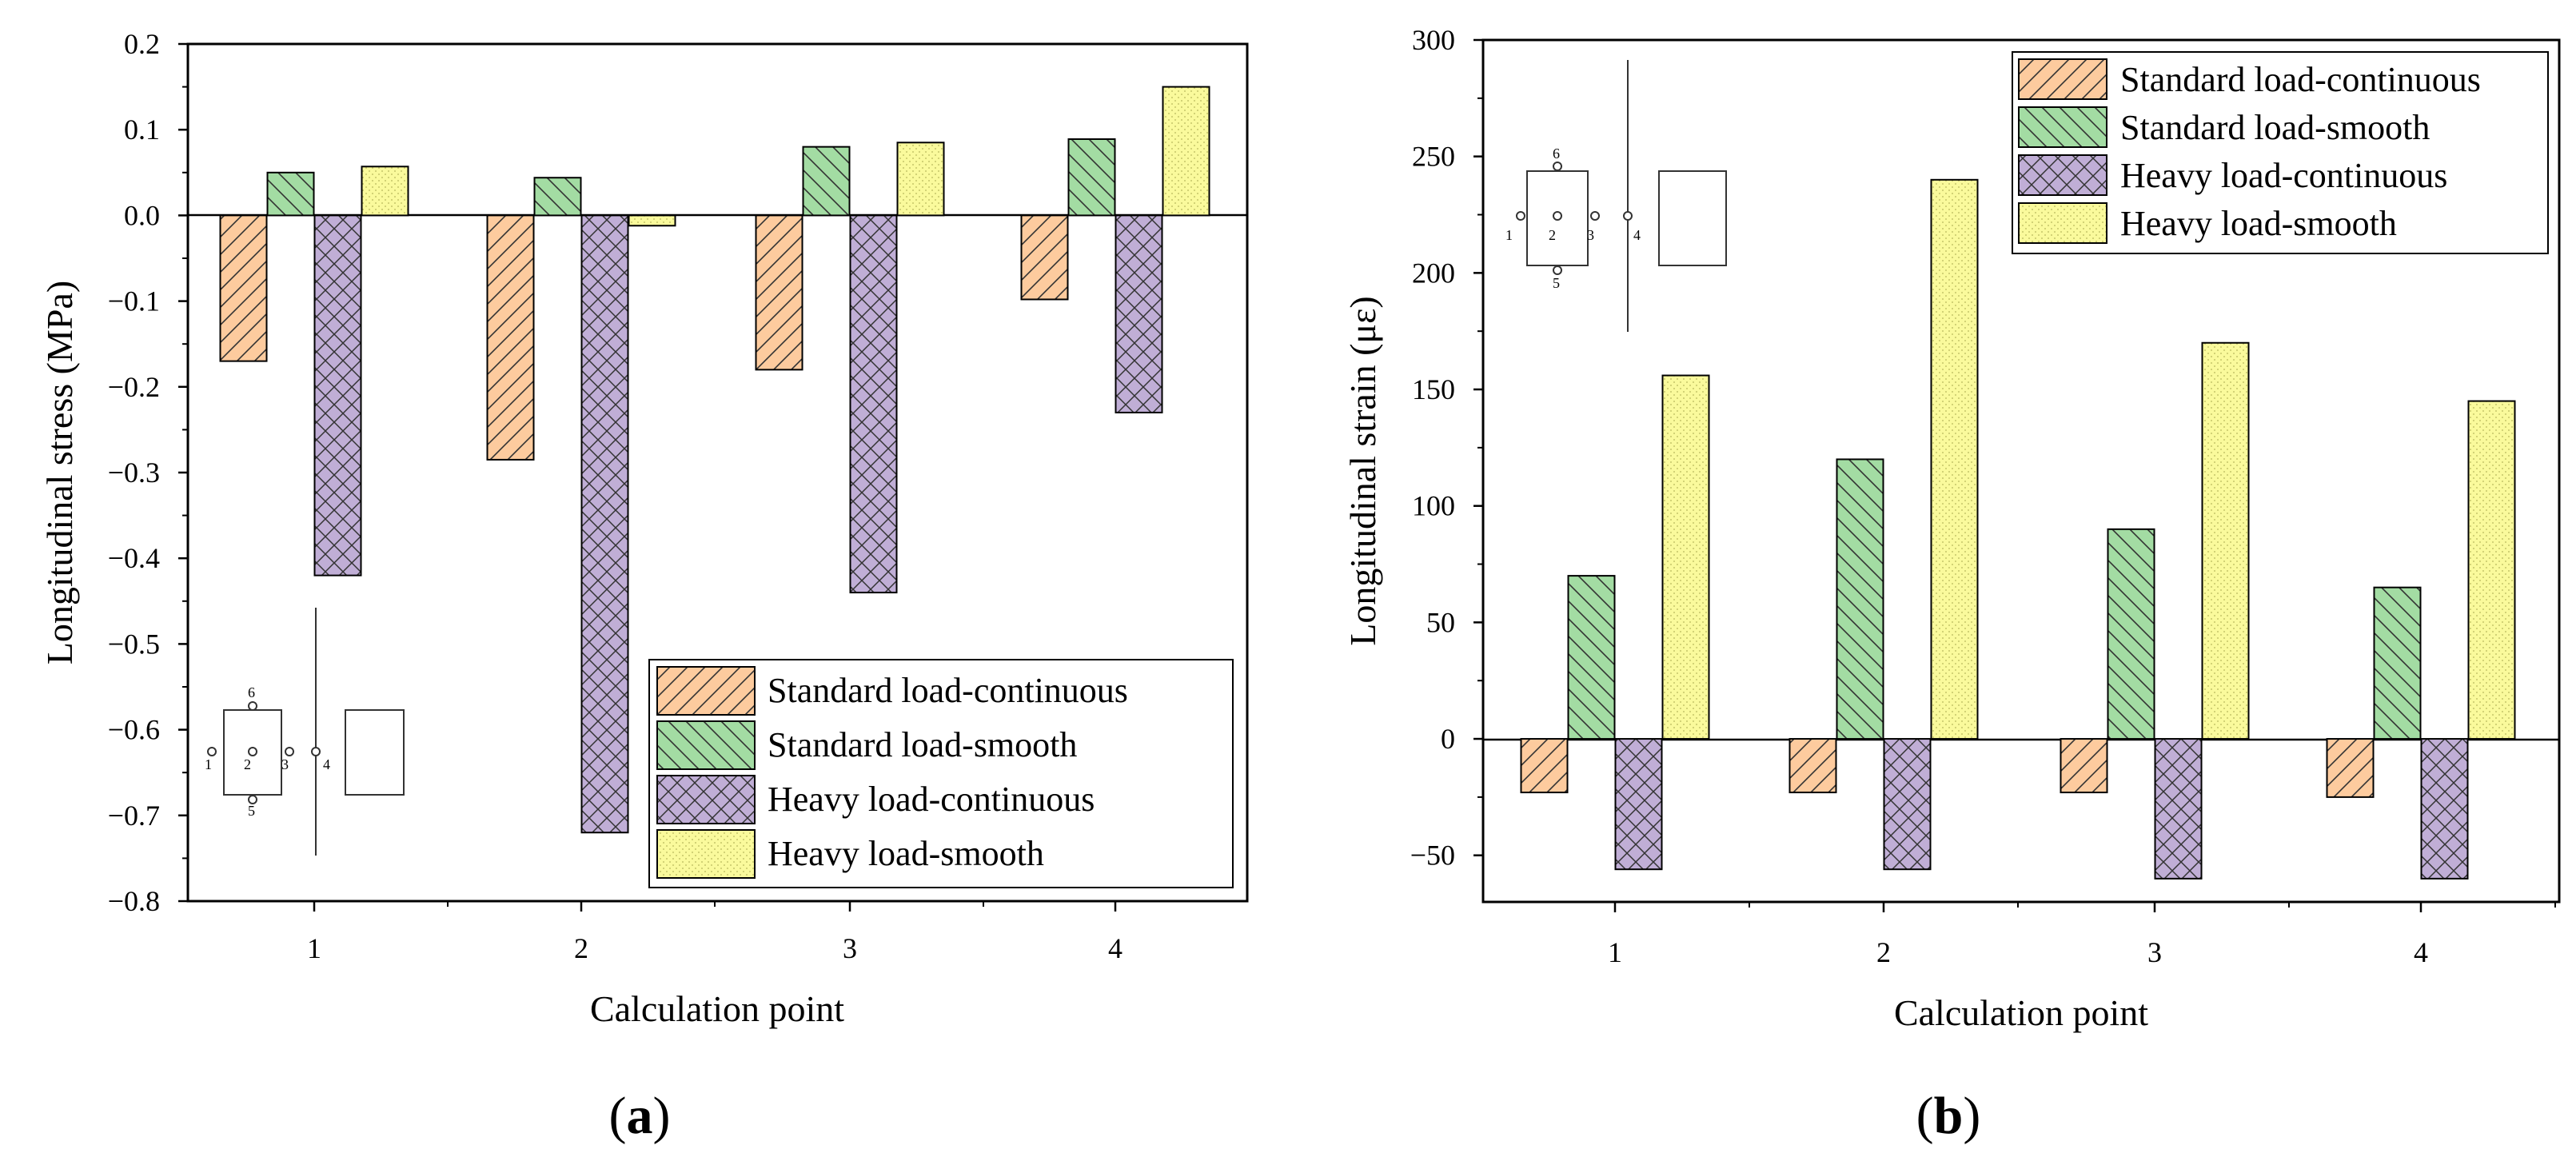 The height and width of the screenshot is (1149, 2576). Describe the element at coordinates (1433, 157) in the screenshot. I see `y-tick-label: 250` at that location.